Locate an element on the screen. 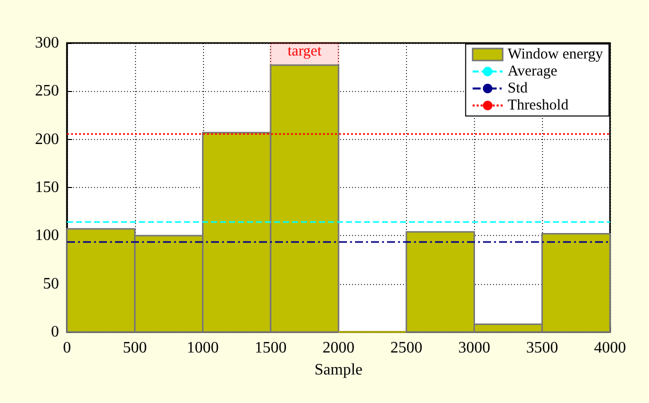  legend-label: Threshold is located at coordinates (538, 106).